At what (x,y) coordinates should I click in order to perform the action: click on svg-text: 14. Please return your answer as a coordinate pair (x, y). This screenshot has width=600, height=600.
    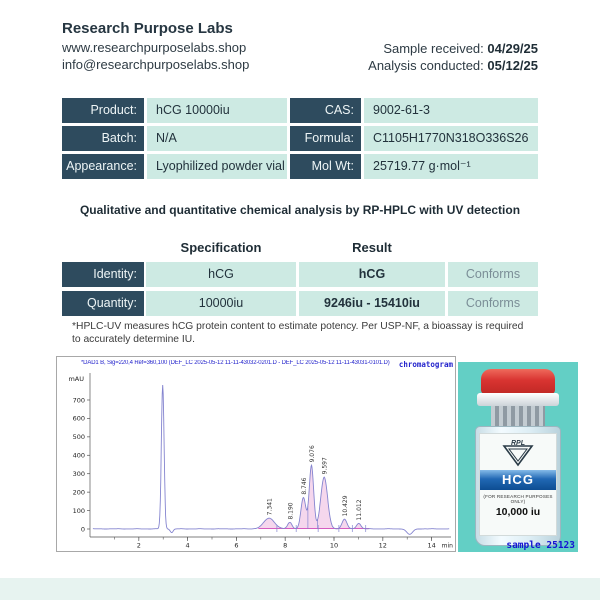
    Looking at the image, I should click on (431, 546).